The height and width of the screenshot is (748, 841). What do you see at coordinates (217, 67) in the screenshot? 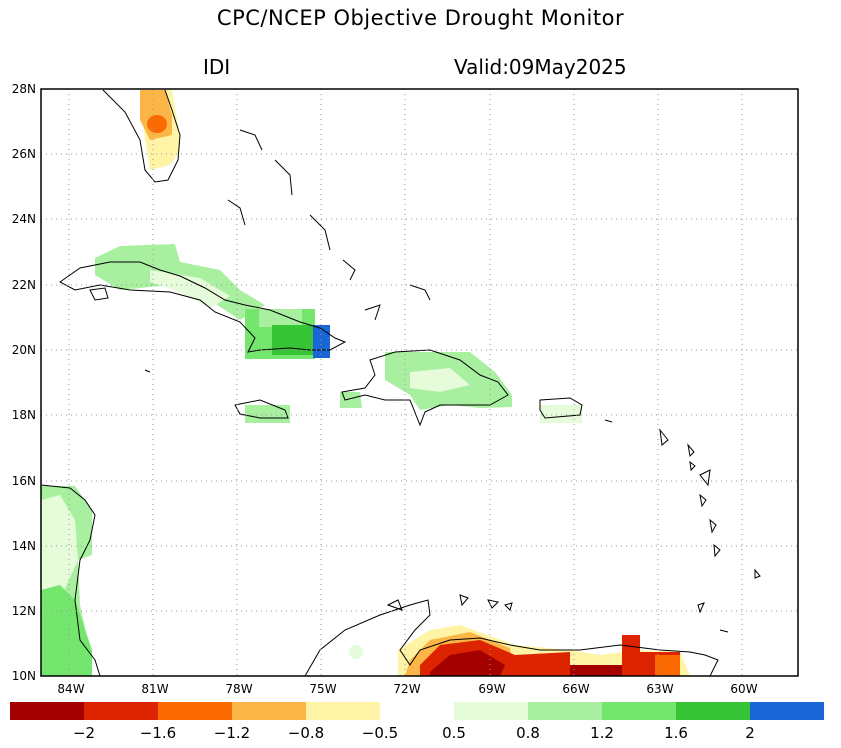
I see `index-label: IDI` at bounding box center [217, 67].